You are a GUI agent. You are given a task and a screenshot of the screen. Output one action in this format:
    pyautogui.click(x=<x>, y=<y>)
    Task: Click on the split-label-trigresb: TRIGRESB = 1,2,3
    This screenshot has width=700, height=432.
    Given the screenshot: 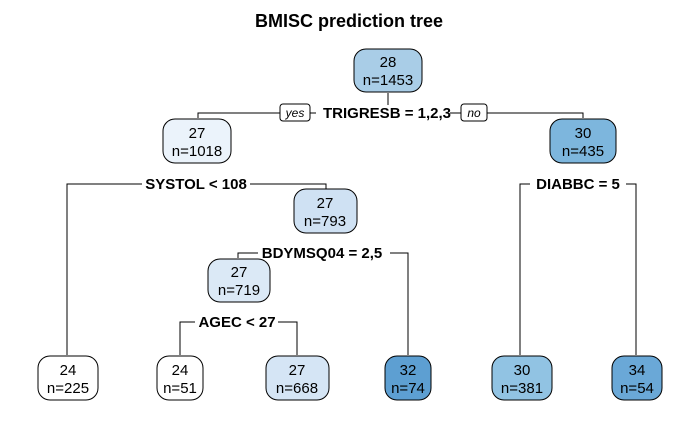 What is the action you would take?
    pyautogui.click(x=387, y=113)
    